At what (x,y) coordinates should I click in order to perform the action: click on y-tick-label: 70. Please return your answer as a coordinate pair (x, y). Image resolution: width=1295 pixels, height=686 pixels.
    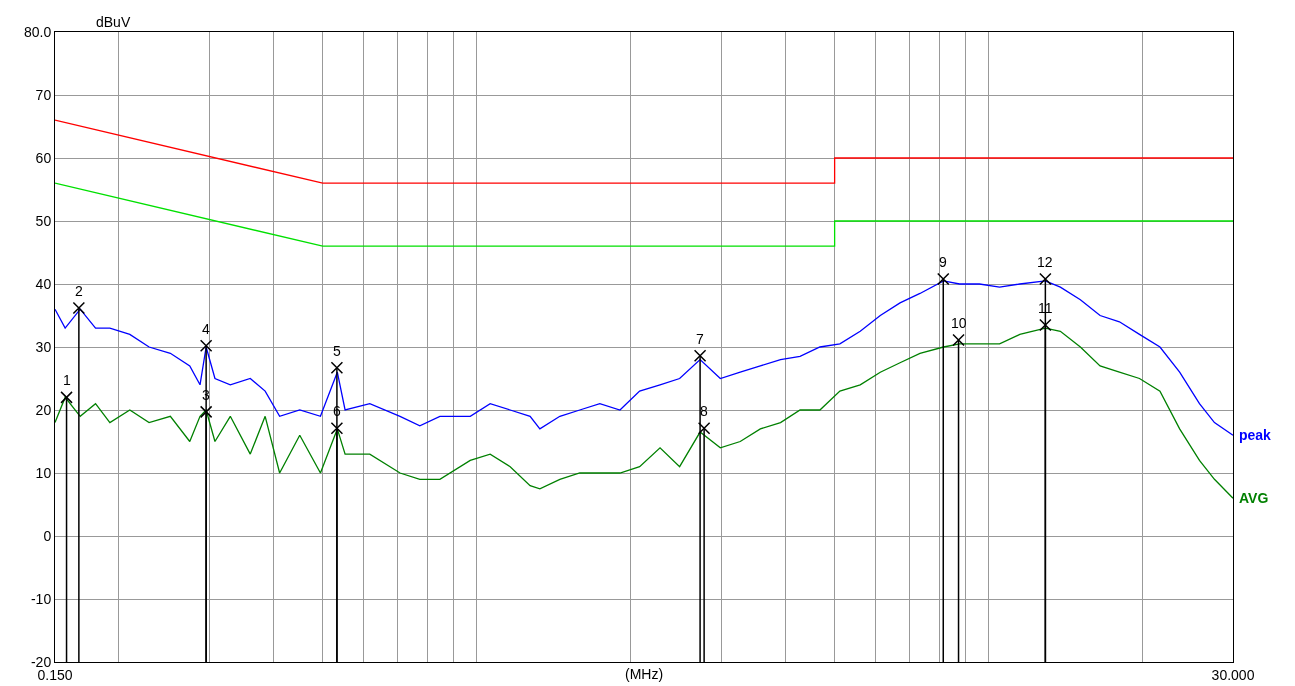
    Looking at the image, I should click on (43, 94).